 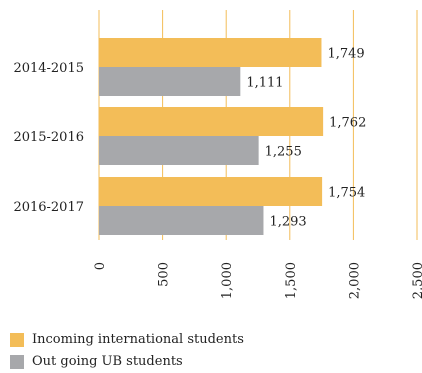 I want to click on legend-label-outgoing: Out going UB students, so click(x=107, y=361).